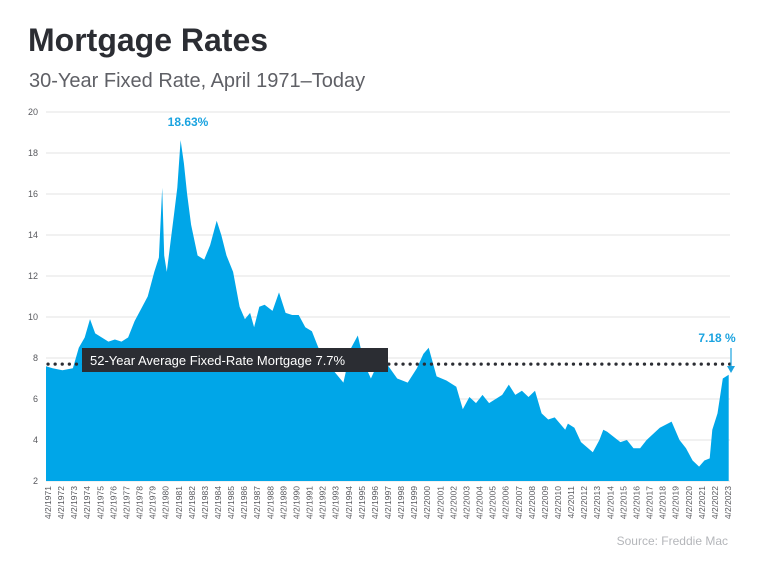  Describe the element at coordinates (650, 502) in the screenshot. I see `x-tick-label: 4/2/2017` at that location.